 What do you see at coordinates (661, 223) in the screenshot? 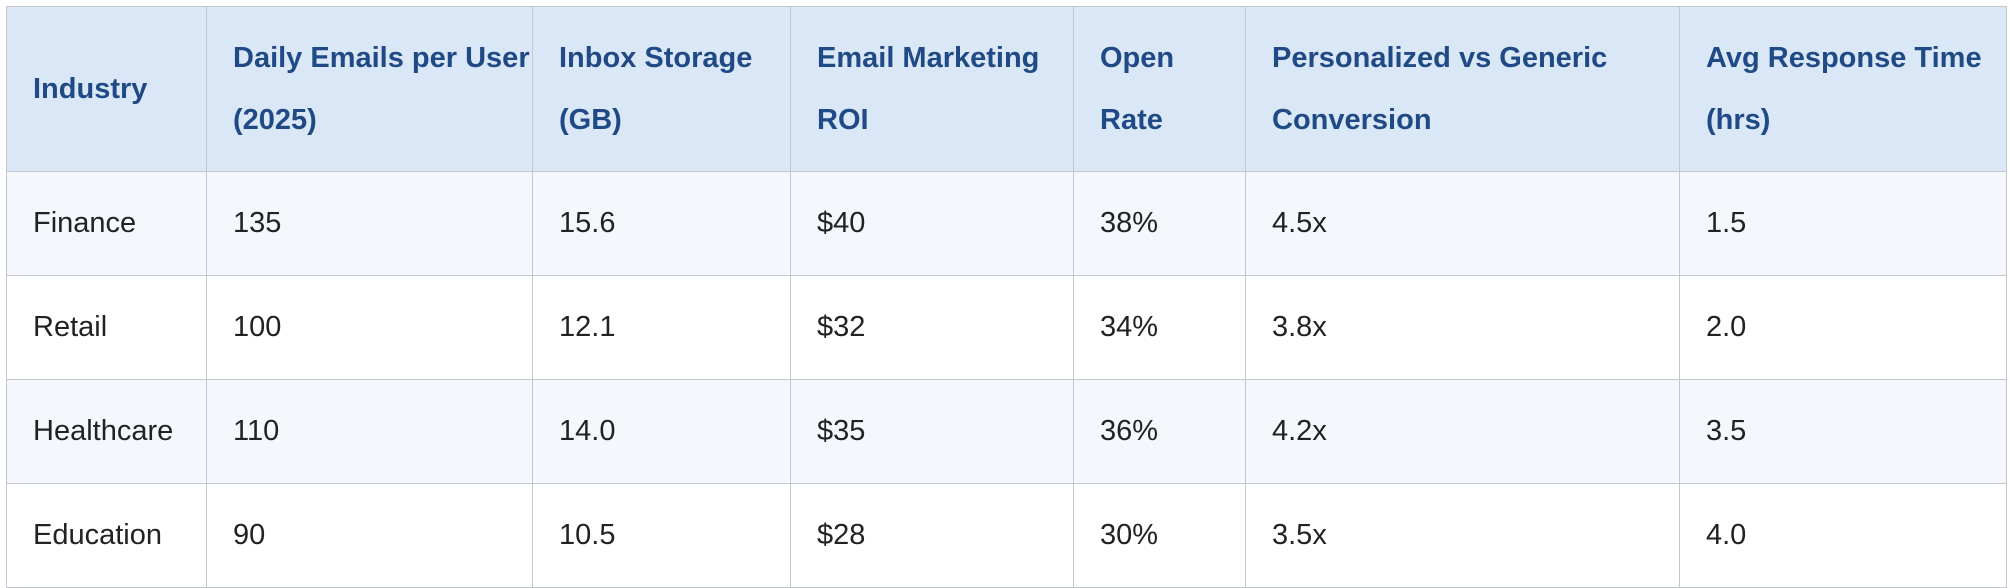
I see `cell-inbox-storage: 15.6` at bounding box center [661, 223].